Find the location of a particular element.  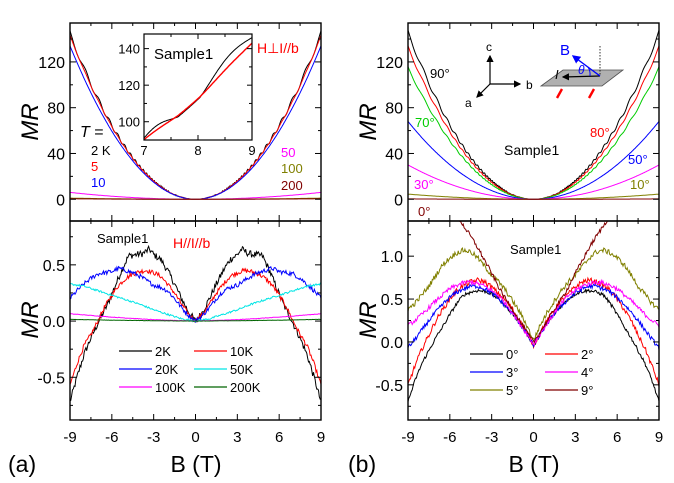

annotation-10deg: 10° is located at coordinates (640, 184).